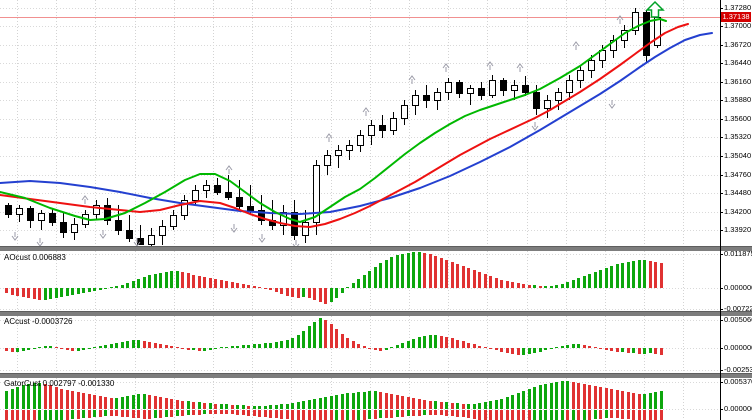 This screenshot has height=420, width=752. Describe the element at coordinates (738, 211) in the screenshot. I see `axis-tick-label: 1.34200` at that location.